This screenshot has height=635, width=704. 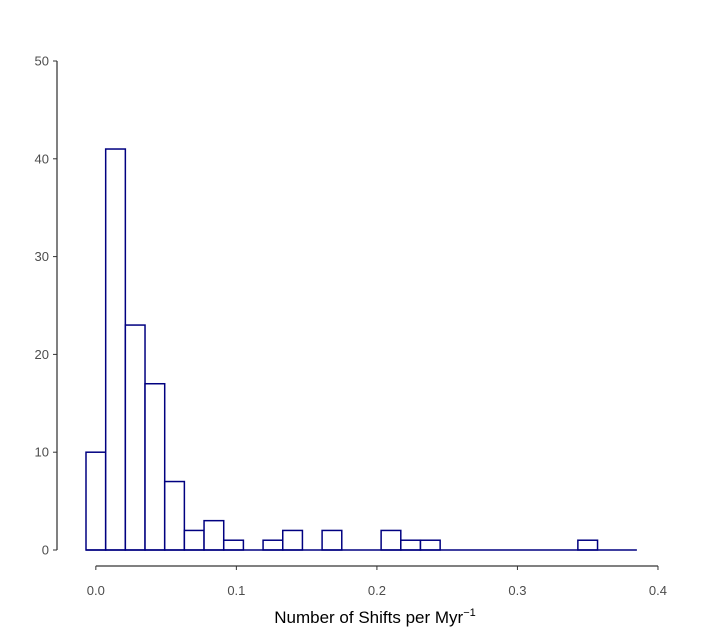 I want to click on x-tick-label: 0.0, so click(x=96, y=590).